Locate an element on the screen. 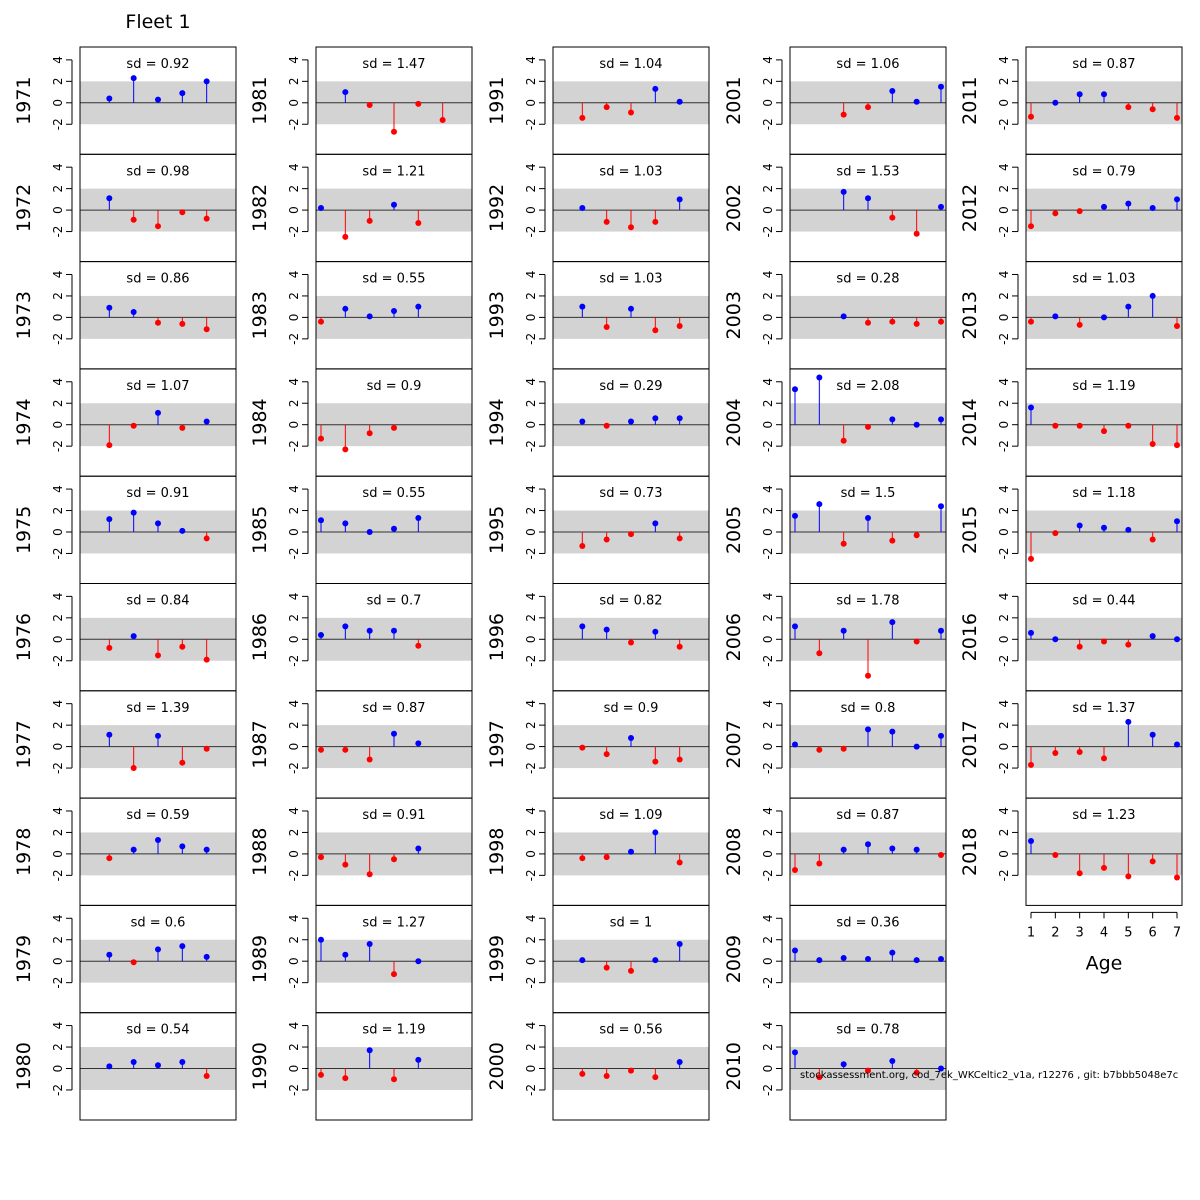  year-label: 1988 is located at coordinates (260, 852).